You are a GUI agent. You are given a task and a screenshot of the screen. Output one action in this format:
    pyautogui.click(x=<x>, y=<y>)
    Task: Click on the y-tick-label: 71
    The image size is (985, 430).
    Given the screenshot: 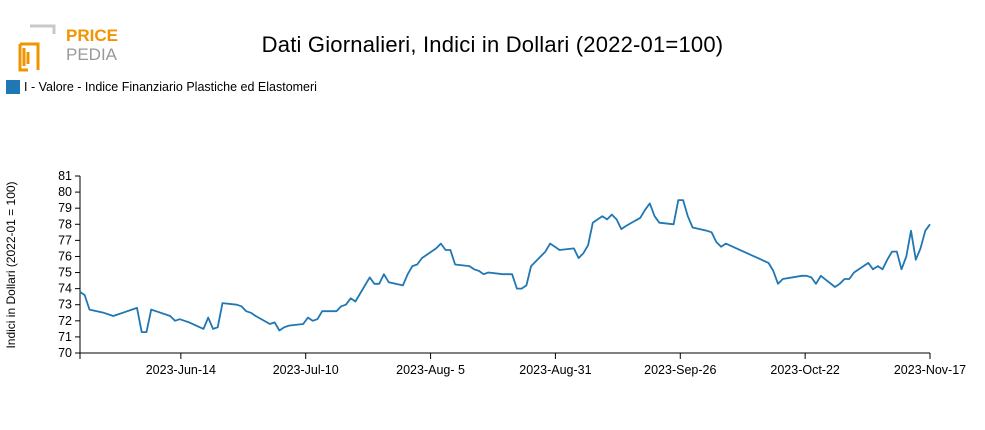 What is the action you would take?
    pyautogui.click(x=65, y=337)
    